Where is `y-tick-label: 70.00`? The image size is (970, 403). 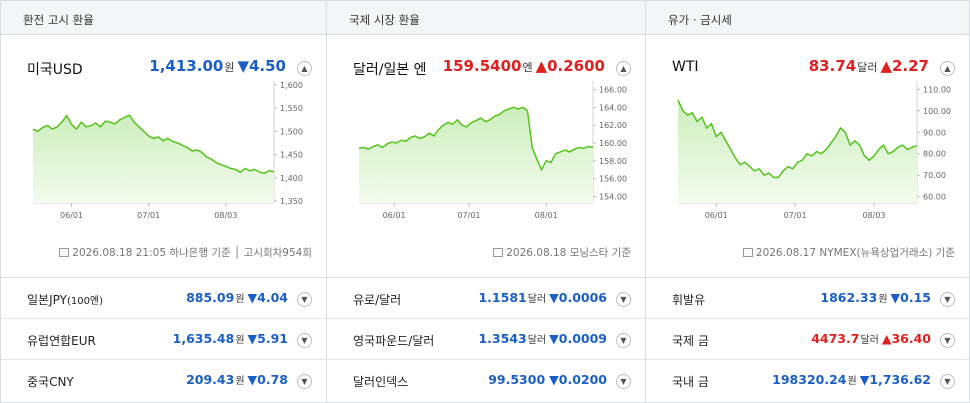 y-tick-label: 70.00 is located at coordinates (934, 175).